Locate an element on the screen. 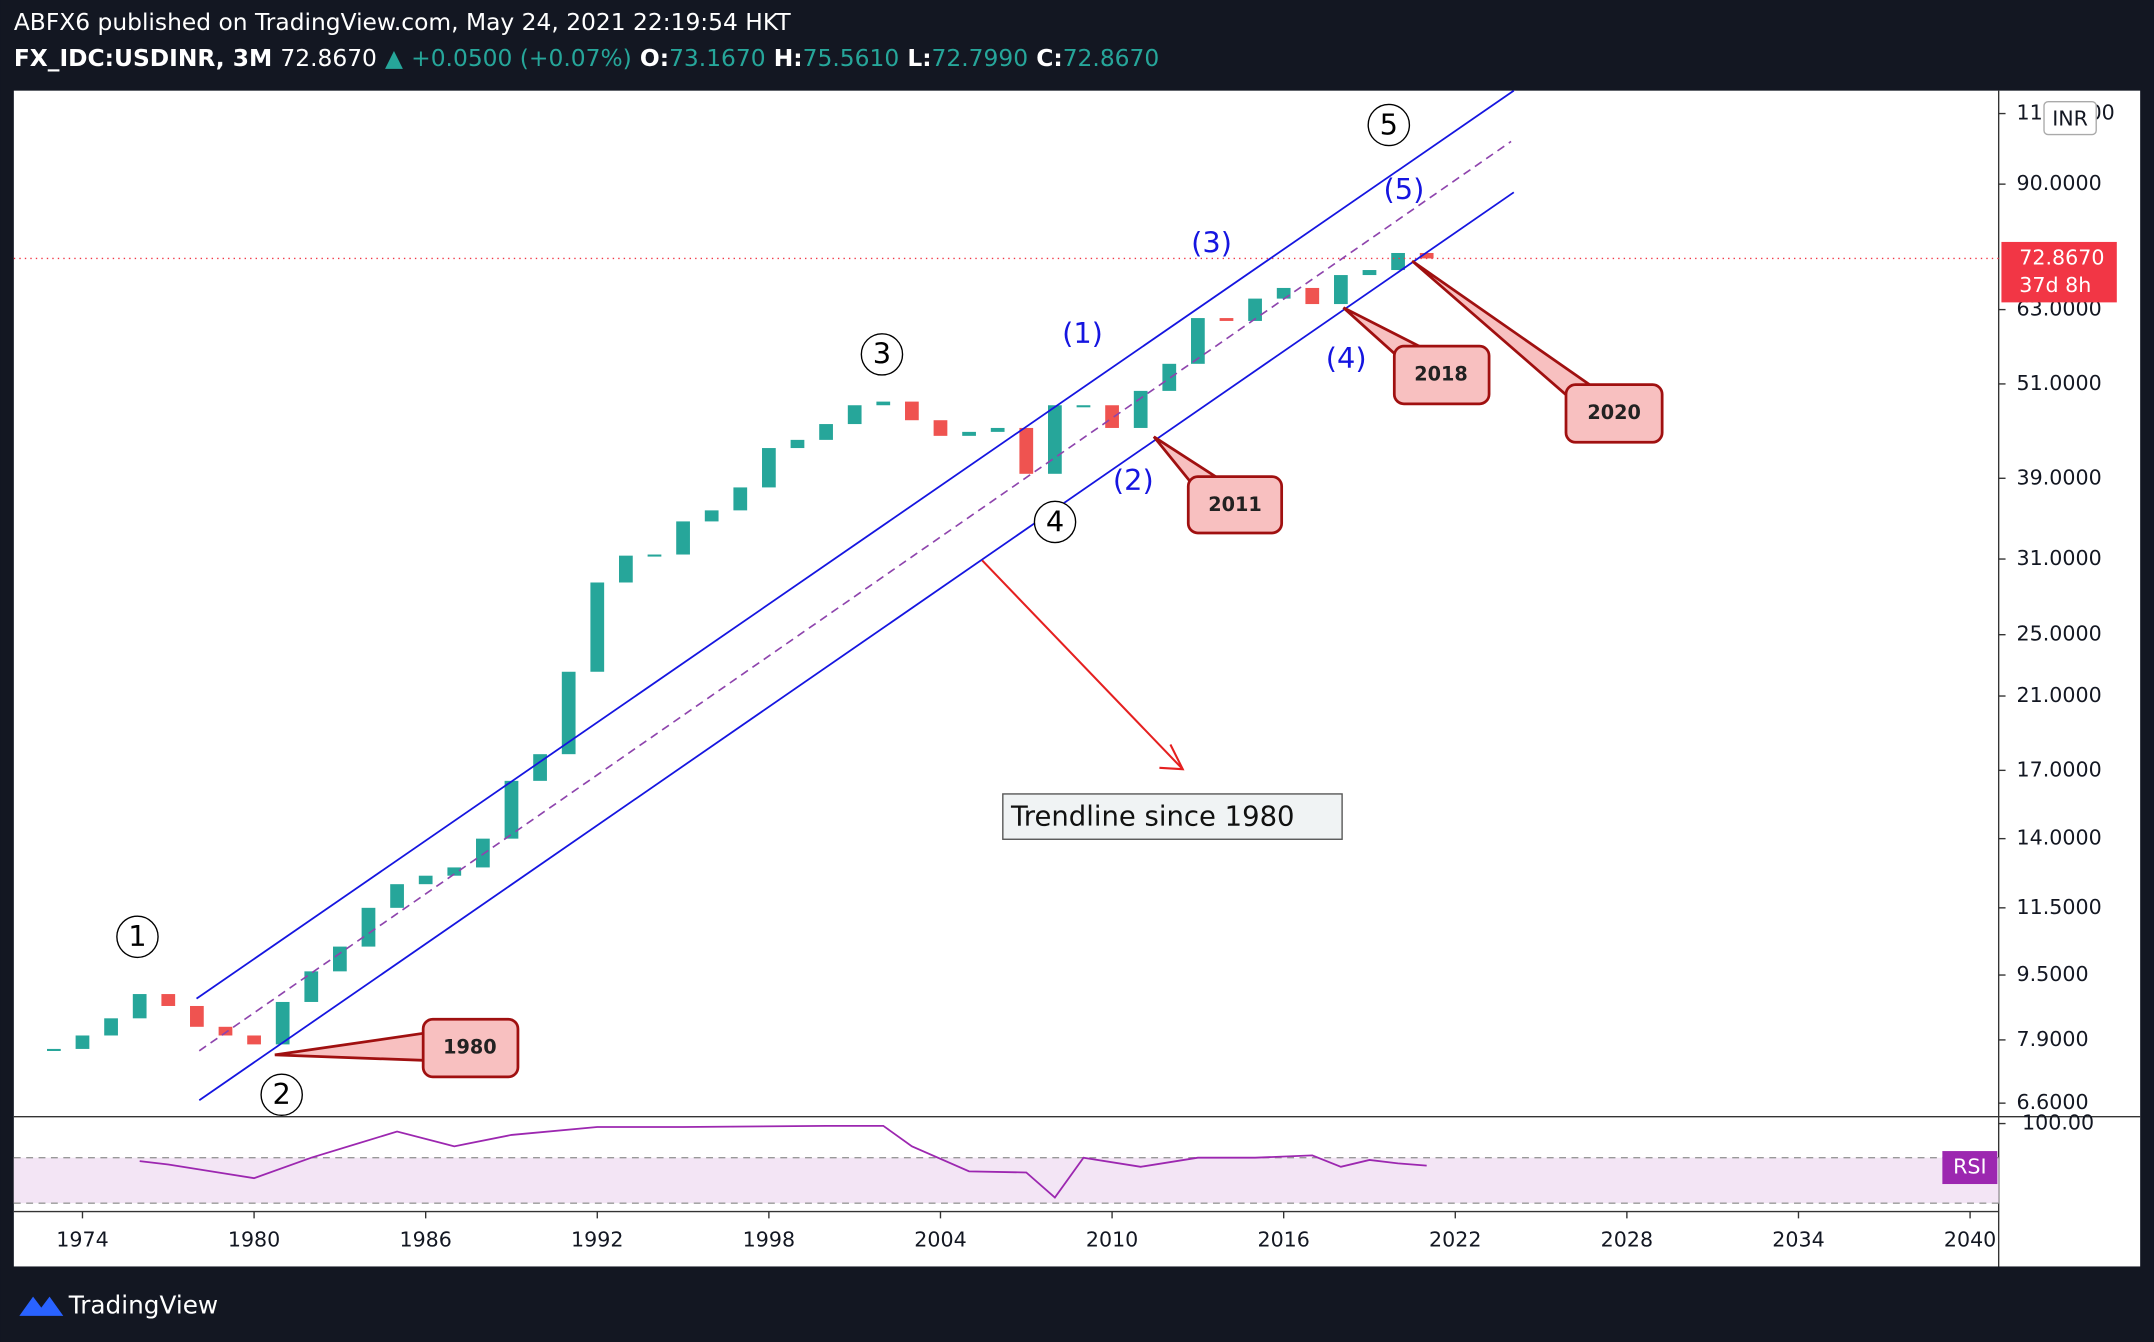 The image size is (2154, 1342). subwave: (5) is located at coordinates (1403, 189).